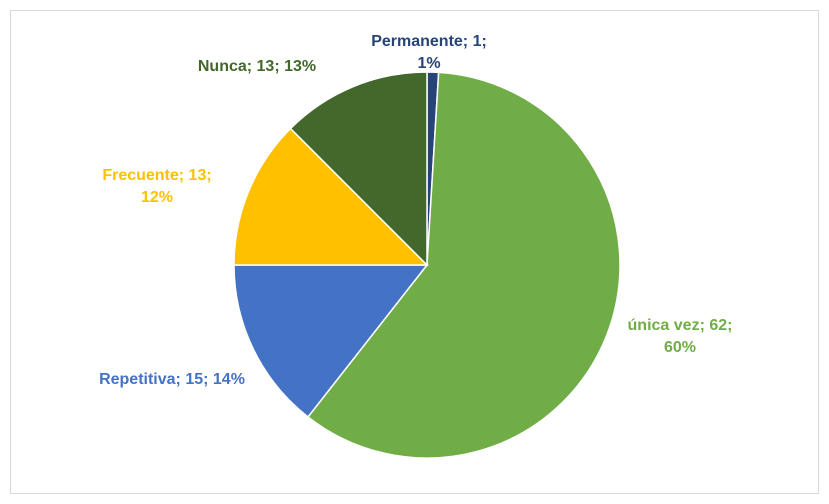 The height and width of the screenshot is (504, 829). Describe the element at coordinates (257, 66) in the screenshot. I see `data-label: Nunca; 13; 13%` at that location.